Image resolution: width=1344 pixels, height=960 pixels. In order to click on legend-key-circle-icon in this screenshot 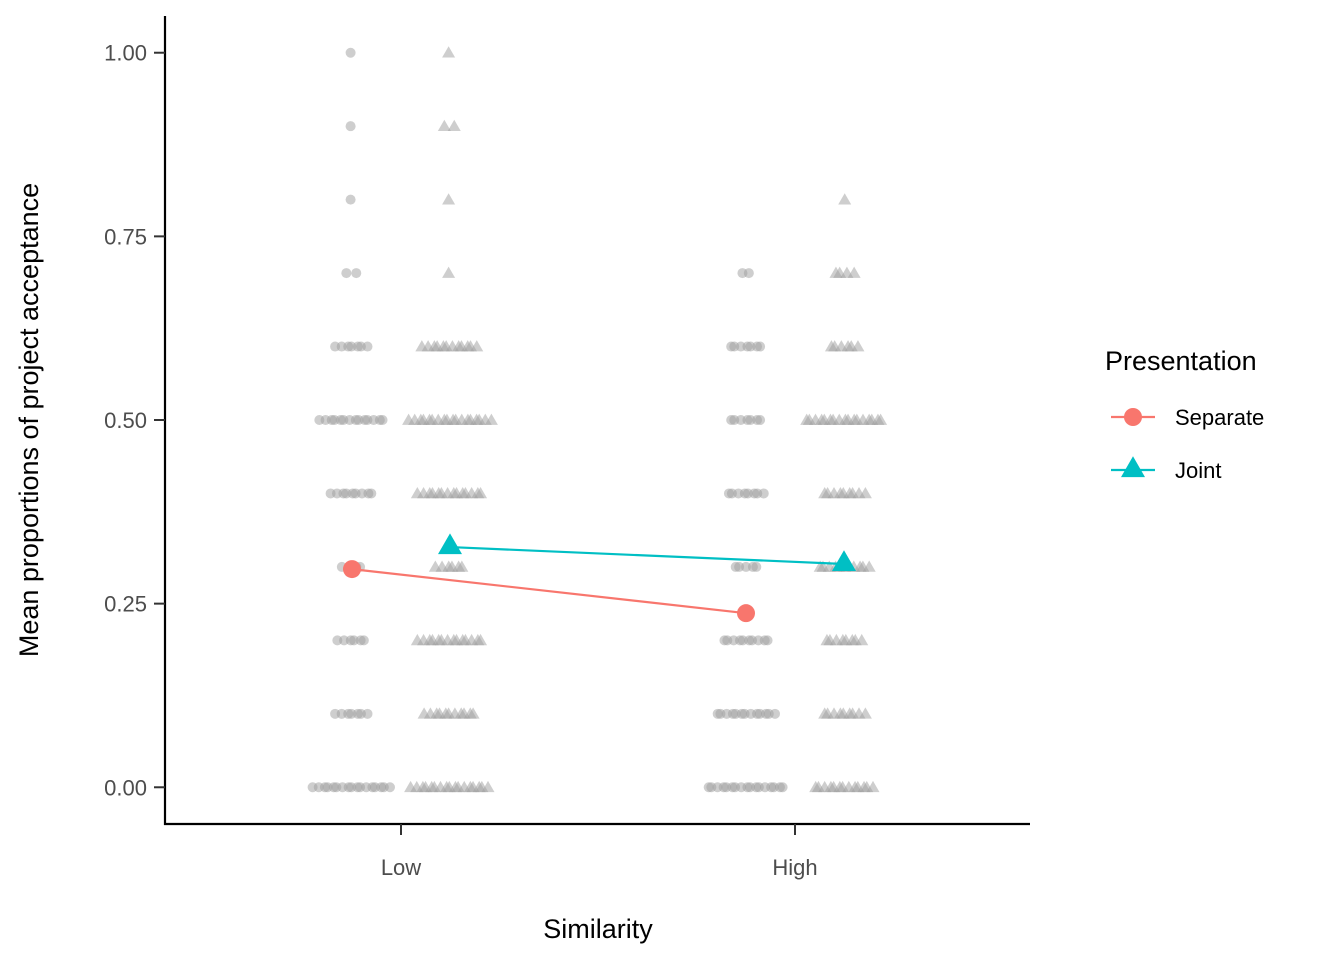, I will do `click(1133, 417)`.